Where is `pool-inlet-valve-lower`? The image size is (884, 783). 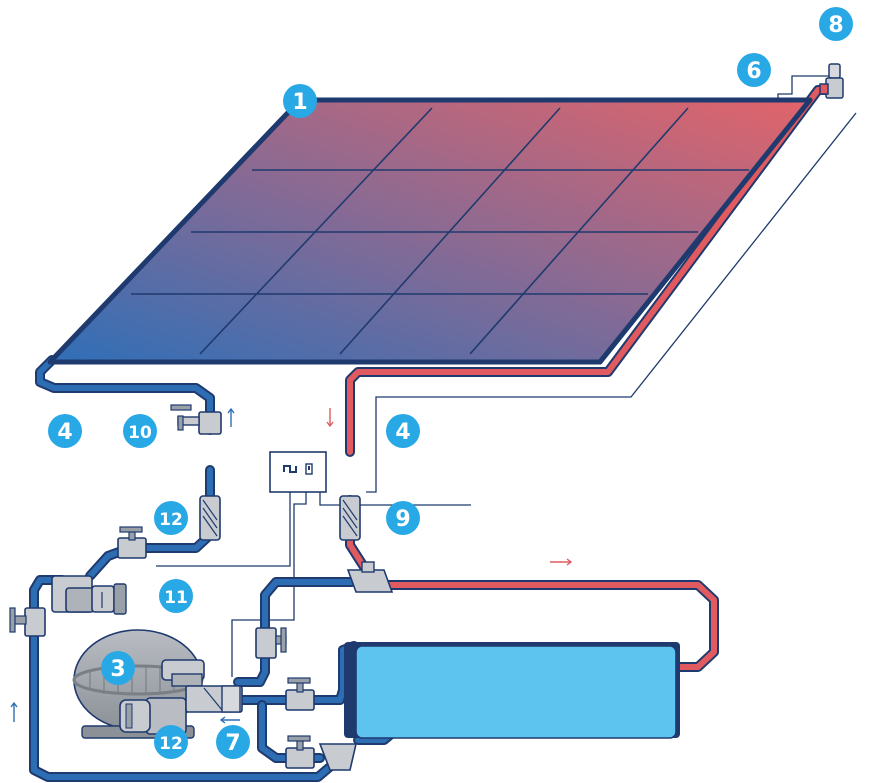
pool-inlet-valve-lower is located at coordinates (300, 752).